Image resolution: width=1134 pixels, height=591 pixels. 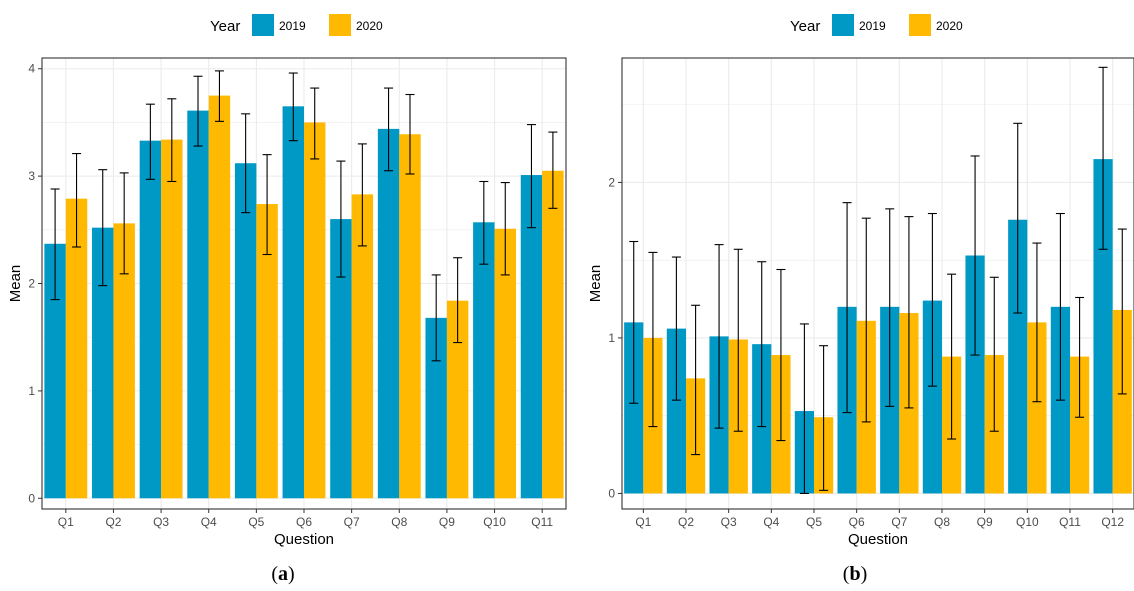 I want to click on bar-2020-Q3, so click(x=172, y=319).